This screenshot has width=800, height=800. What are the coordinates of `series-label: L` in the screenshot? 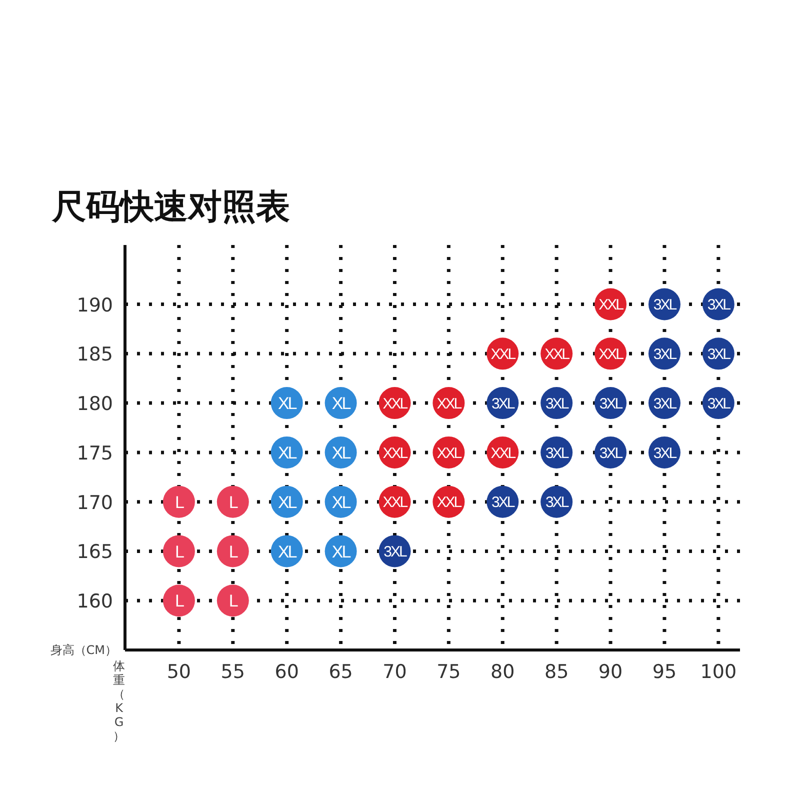 It's located at (233, 552).